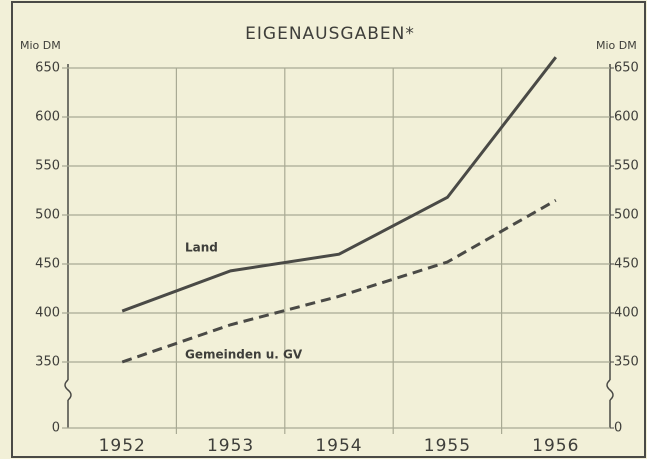 This screenshot has width=647, height=459. What do you see at coordinates (626, 264) in the screenshot?
I see `y2-tick-label: 450` at bounding box center [626, 264].